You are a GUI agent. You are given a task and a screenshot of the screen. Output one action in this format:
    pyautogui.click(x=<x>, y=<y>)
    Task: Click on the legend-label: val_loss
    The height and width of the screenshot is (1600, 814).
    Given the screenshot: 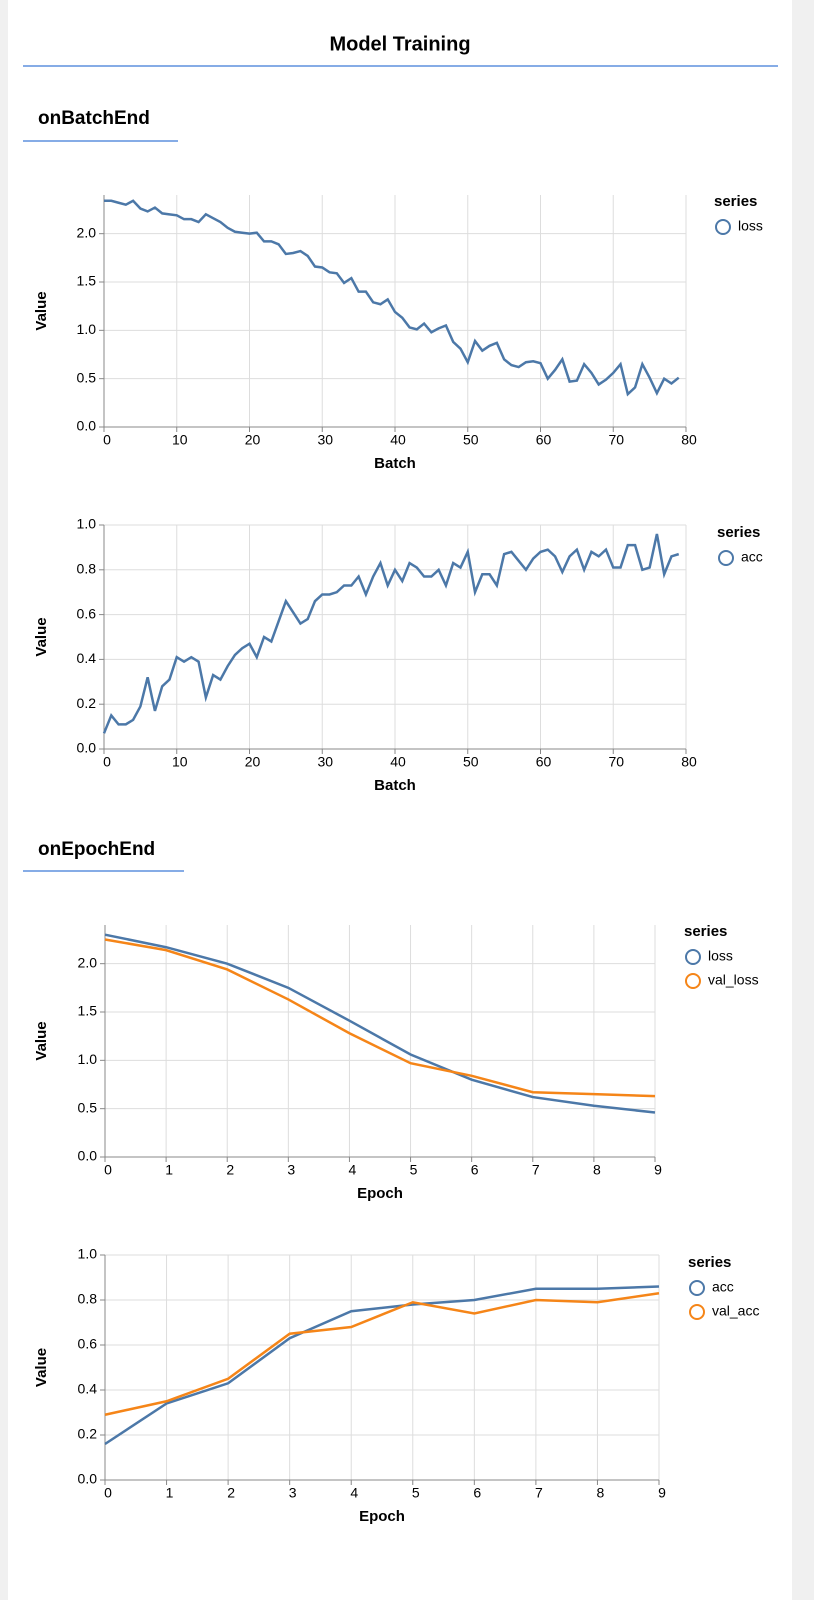 What is the action you would take?
    pyautogui.click(x=733, y=980)
    